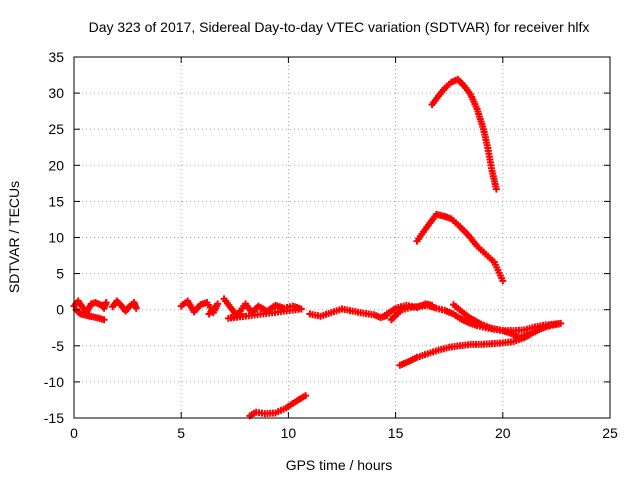  Describe the element at coordinates (278, 406) in the screenshot. I see `series-arc-f` at that location.